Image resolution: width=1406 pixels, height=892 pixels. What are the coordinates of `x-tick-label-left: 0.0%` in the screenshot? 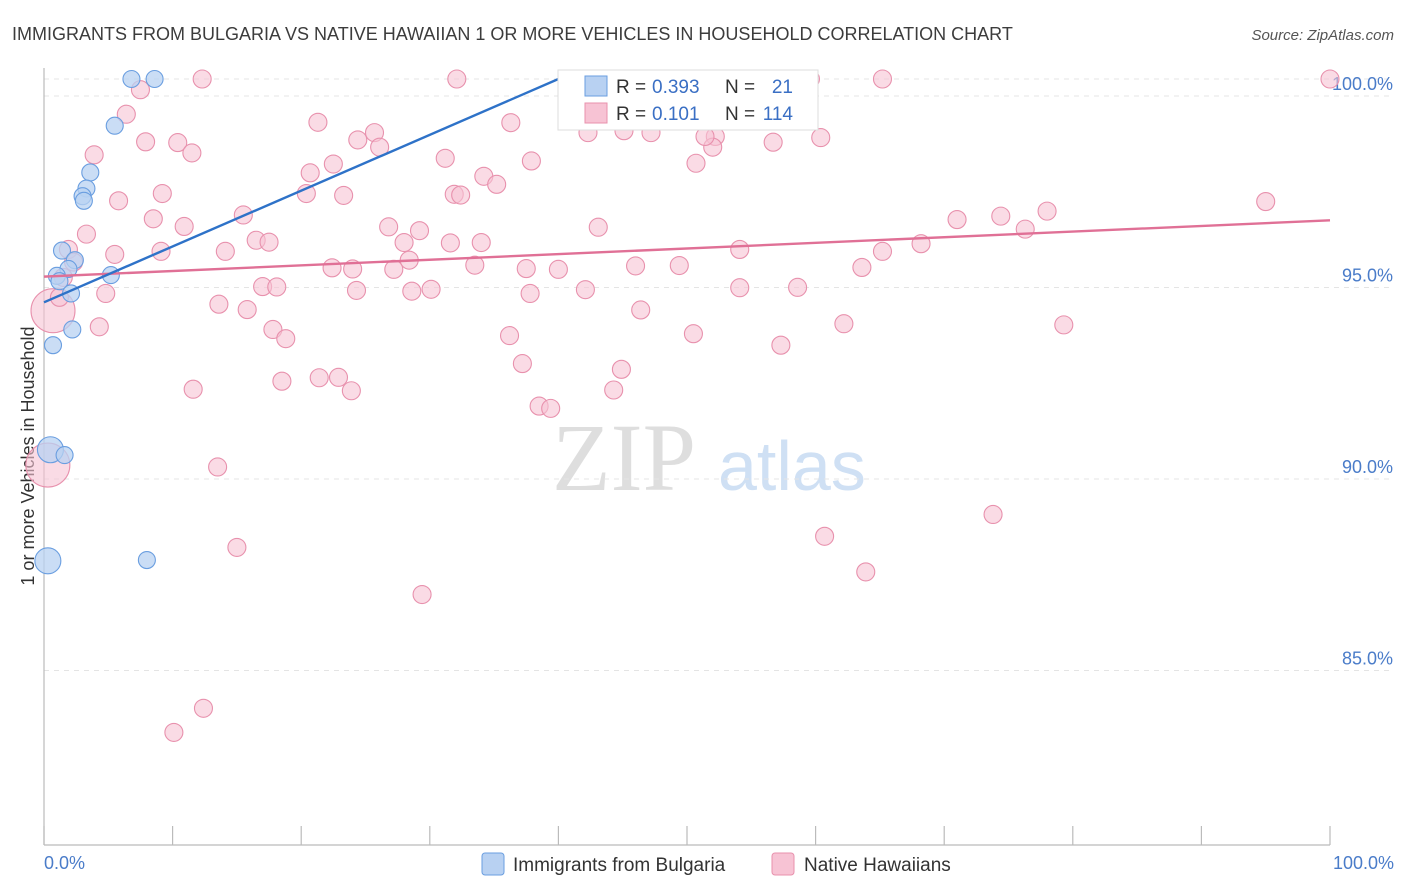 It's located at (64, 863).